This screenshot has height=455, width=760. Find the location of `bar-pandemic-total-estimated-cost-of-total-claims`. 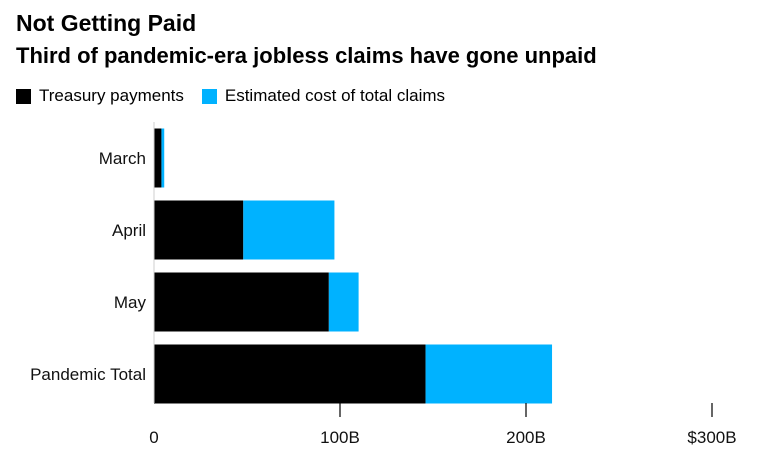

bar-pandemic-total-estimated-cost-of-total-claims is located at coordinates (489, 374).